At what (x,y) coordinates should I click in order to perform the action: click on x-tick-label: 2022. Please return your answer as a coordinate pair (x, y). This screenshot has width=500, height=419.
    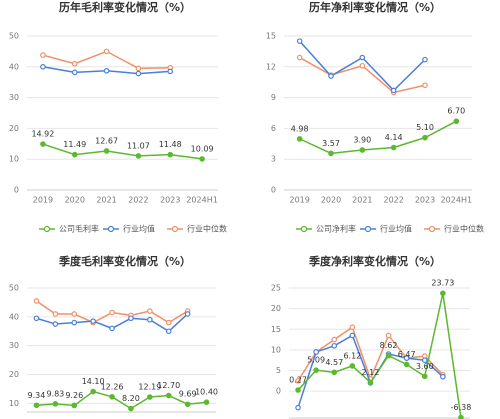
    Looking at the image, I should click on (393, 200).